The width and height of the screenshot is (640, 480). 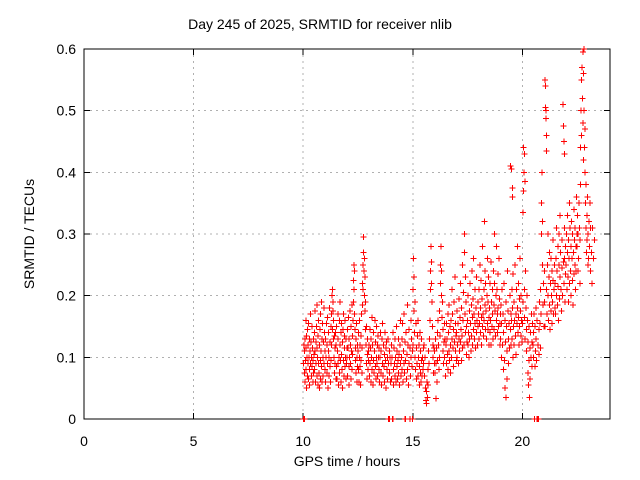 I want to click on x-tick-label: 10, so click(x=303, y=441).